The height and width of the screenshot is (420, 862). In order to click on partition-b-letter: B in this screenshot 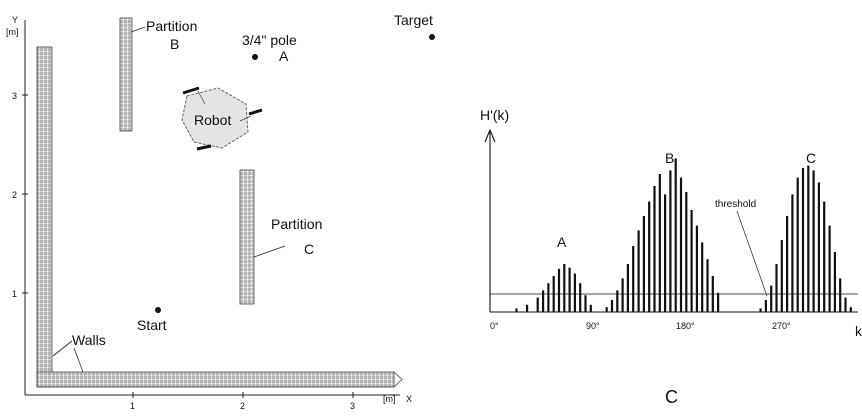, I will do `click(174, 44)`.